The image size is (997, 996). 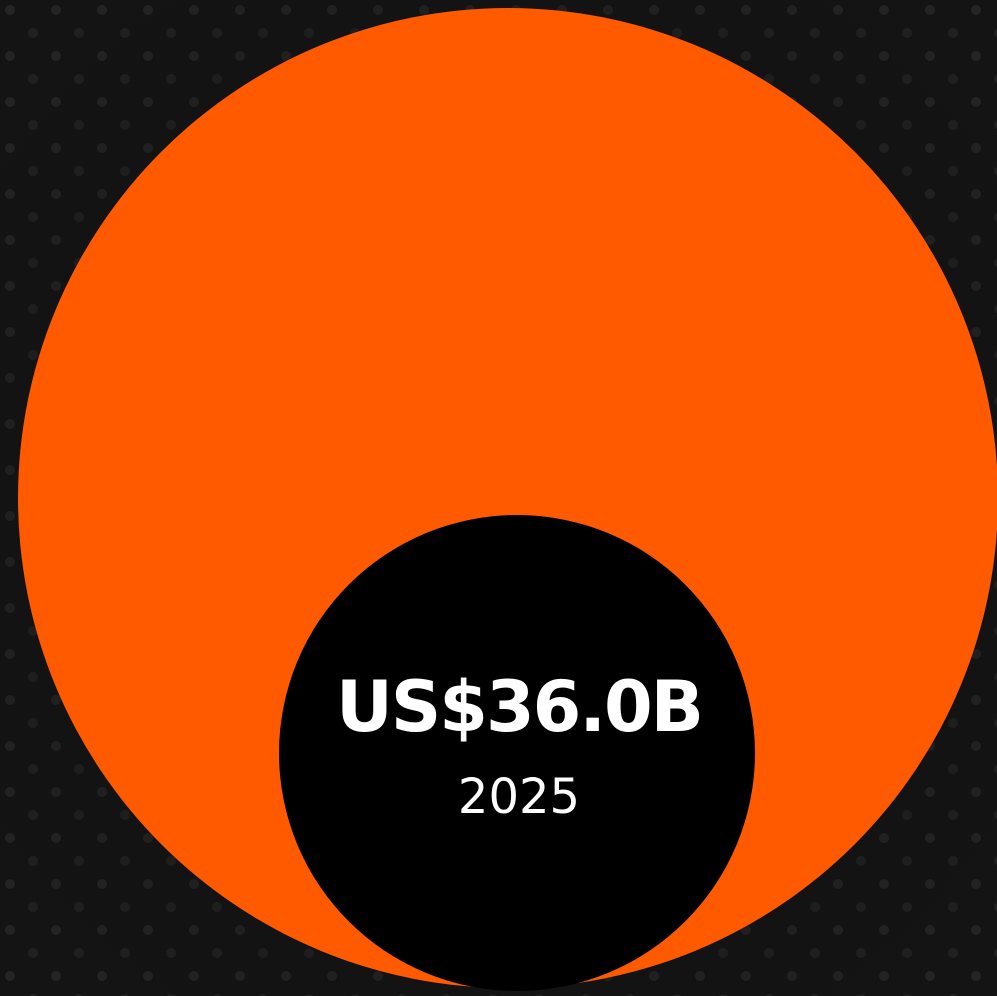 I want to click on year-label: 2025, so click(x=519, y=797).